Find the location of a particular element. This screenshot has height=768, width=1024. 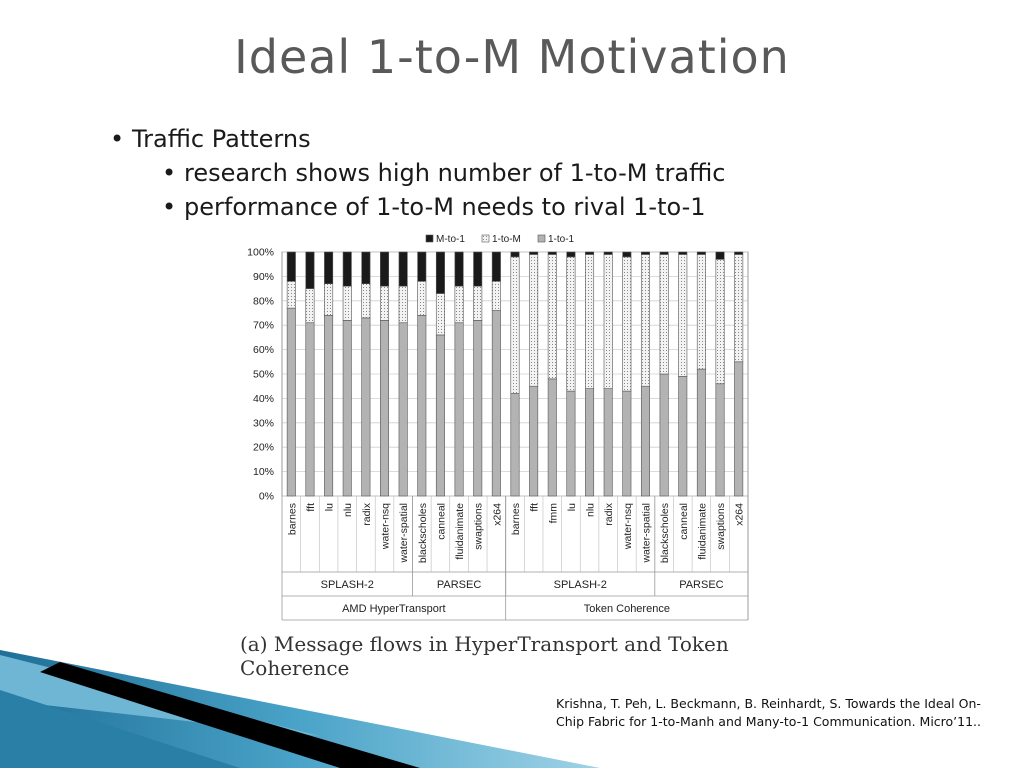

y-tick-label: 30% is located at coordinates (263, 423).